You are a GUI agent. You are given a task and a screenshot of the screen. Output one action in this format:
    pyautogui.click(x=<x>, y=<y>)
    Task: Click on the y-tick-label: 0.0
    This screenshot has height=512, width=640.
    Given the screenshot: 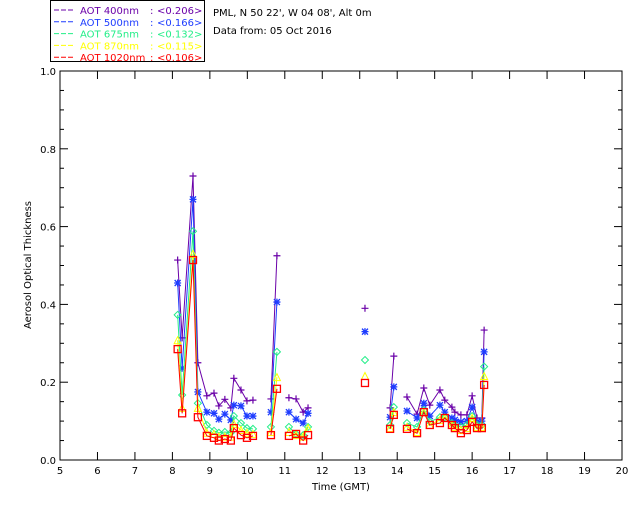 What is the action you would take?
    pyautogui.click(x=48, y=461)
    